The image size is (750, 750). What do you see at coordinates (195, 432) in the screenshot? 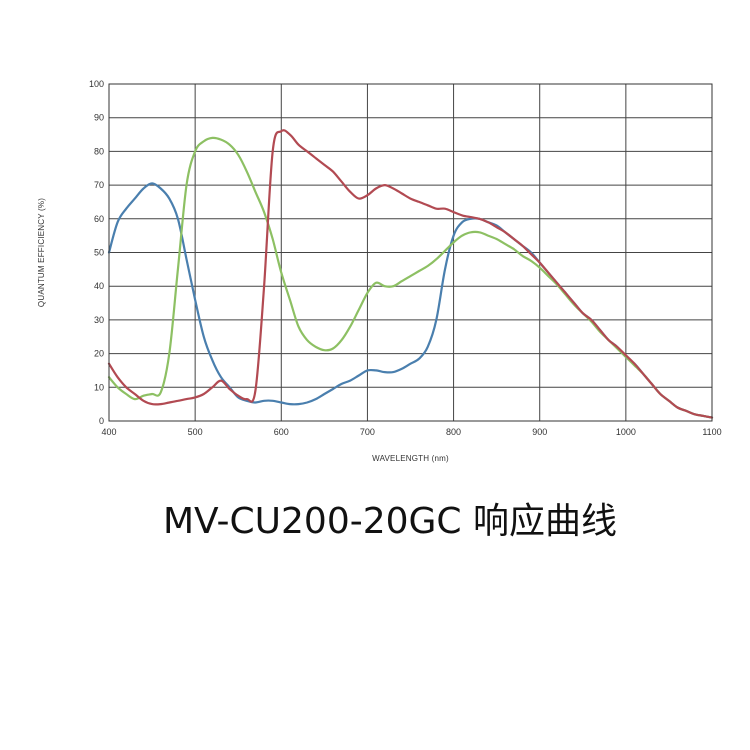
I see `x-tick-label: 500` at bounding box center [195, 432].